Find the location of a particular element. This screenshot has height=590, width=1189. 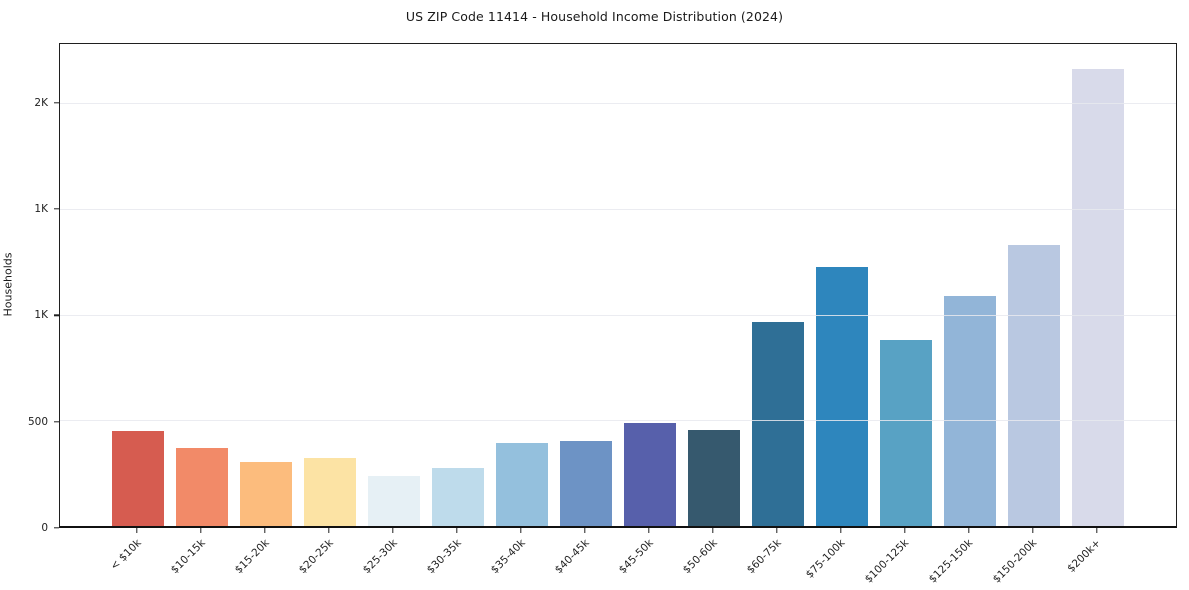

x-tick-label-$45-50k: $45-50k is located at coordinates (636, 557).